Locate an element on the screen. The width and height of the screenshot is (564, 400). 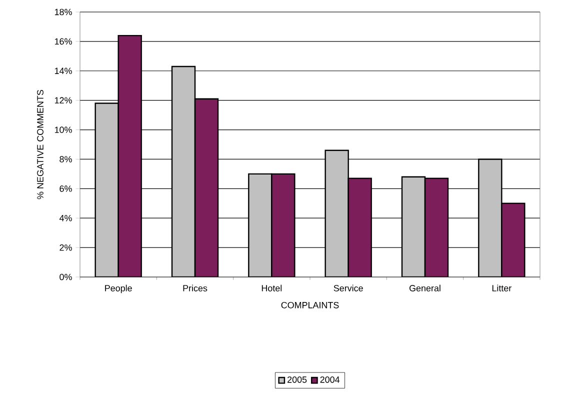
x-tick-label: People is located at coordinates (118, 289).